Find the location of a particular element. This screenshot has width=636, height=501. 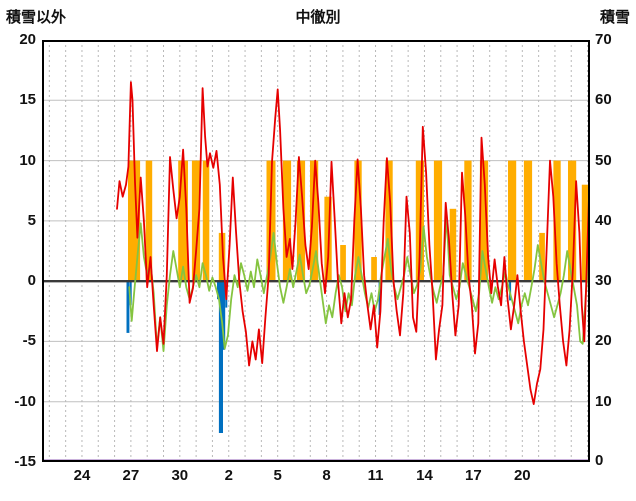

left-axis-tick-label: 5 is located at coordinates (31, 220).